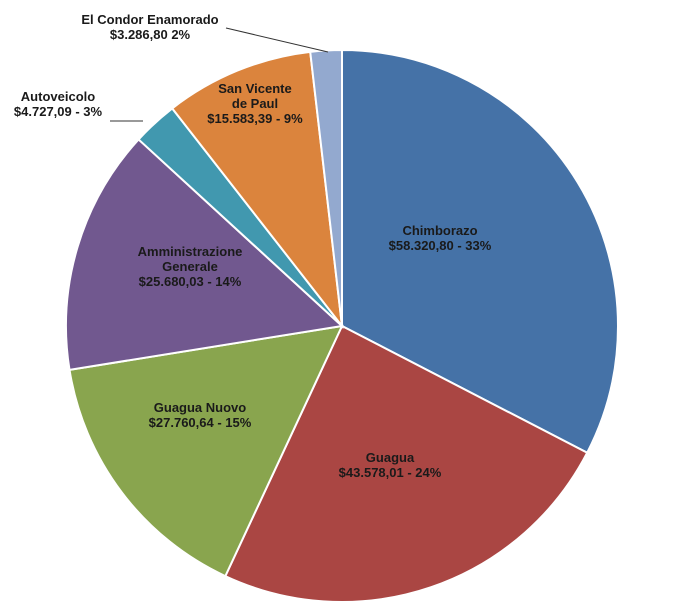  I want to click on data-label-line: $3.286,80 2%, so click(150, 34).